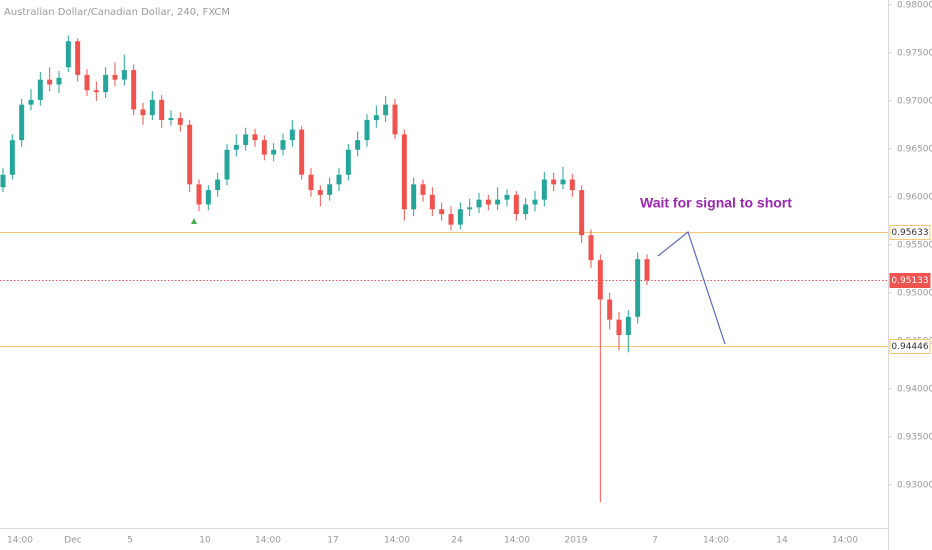 The width and height of the screenshot is (932, 550). I want to click on signal-marker, so click(194, 221).